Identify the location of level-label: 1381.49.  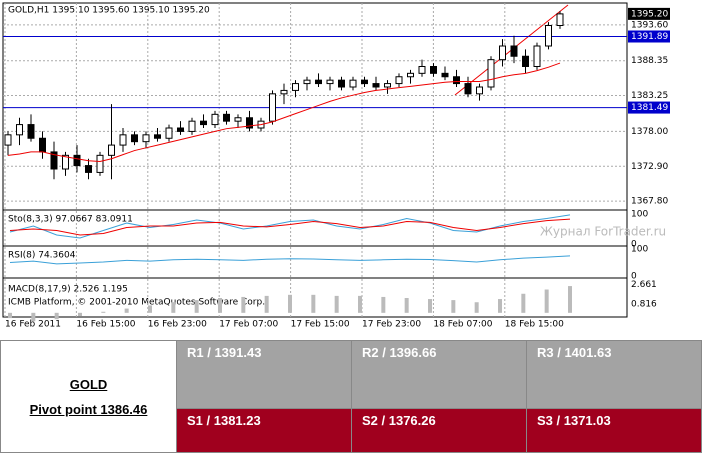
(649, 108).